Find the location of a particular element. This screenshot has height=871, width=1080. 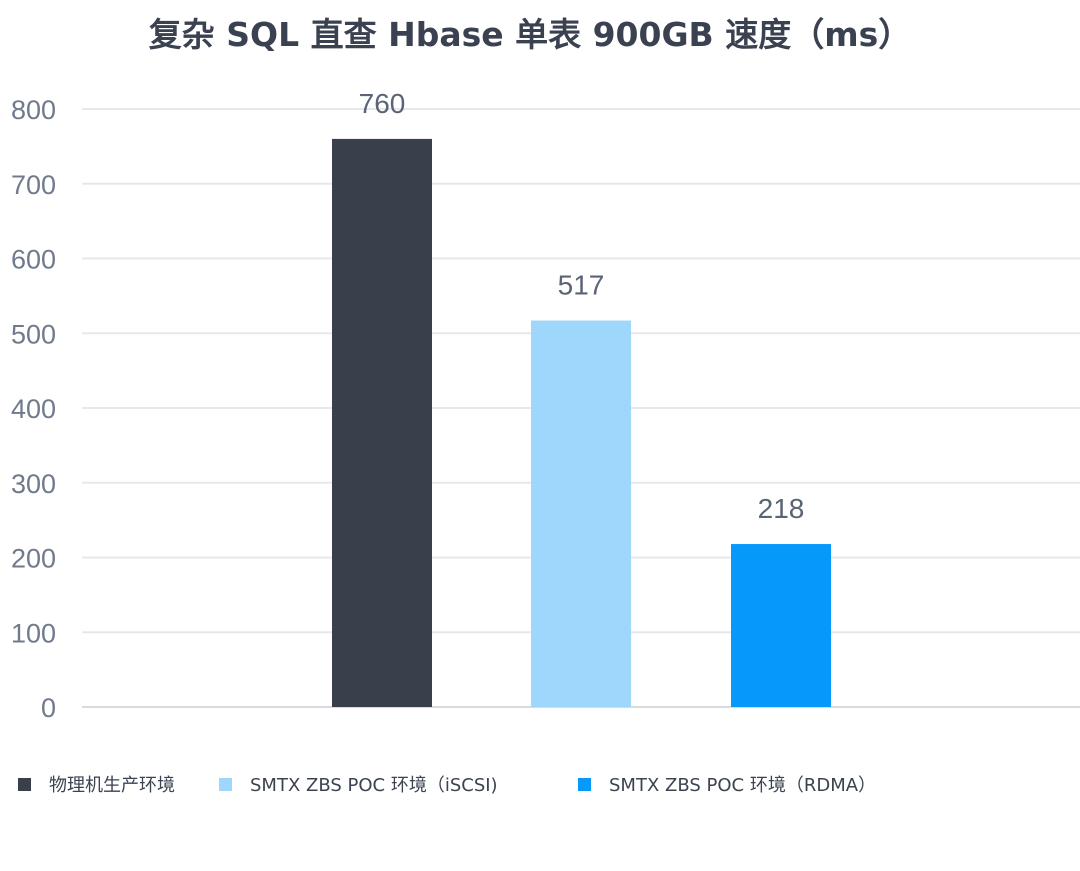

data-label: 517 is located at coordinates (581, 285).